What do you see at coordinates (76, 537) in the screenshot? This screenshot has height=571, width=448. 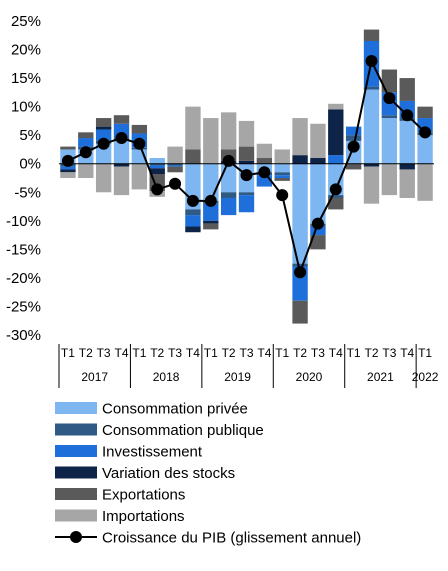 I see `legend-line-marker` at bounding box center [76, 537].